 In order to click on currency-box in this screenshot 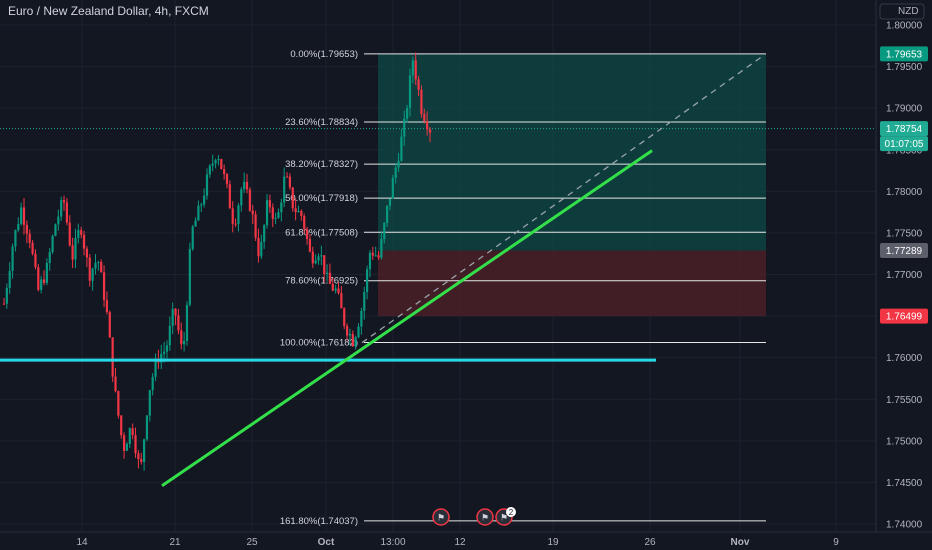, I will do `click(902, 11)`.